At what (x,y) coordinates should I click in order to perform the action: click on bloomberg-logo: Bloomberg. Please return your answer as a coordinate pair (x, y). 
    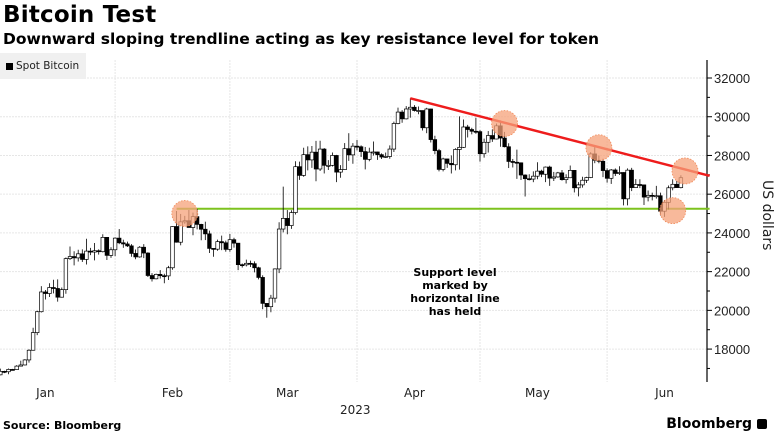
    Looking at the image, I should click on (716, 424).